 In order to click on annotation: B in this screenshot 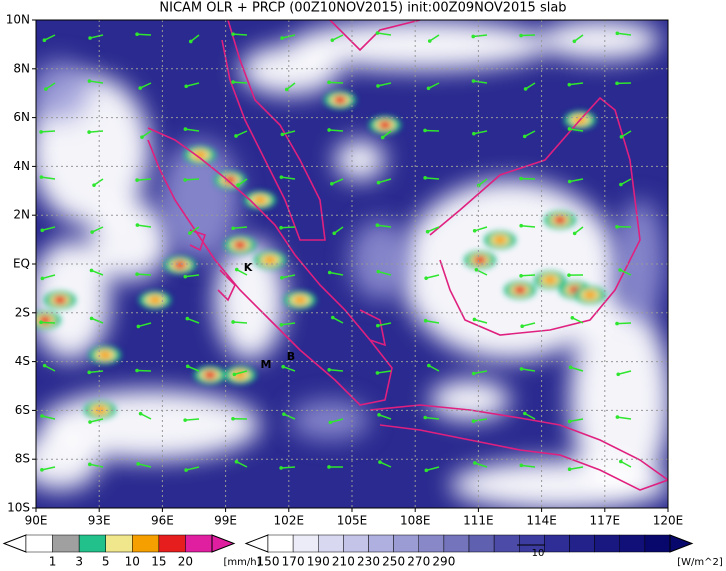, I will do `click(291, 356)`.